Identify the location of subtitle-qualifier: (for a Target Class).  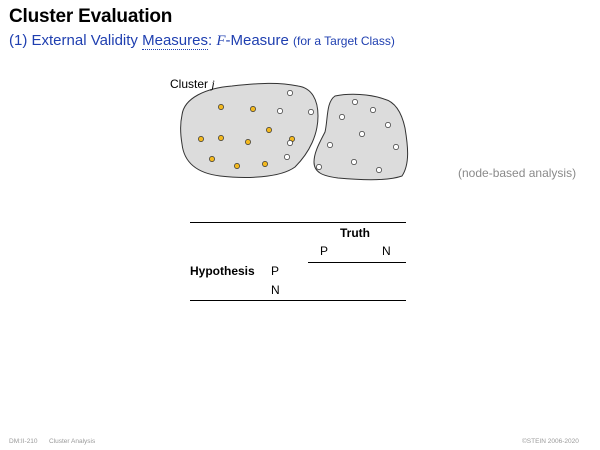
(344, 41).